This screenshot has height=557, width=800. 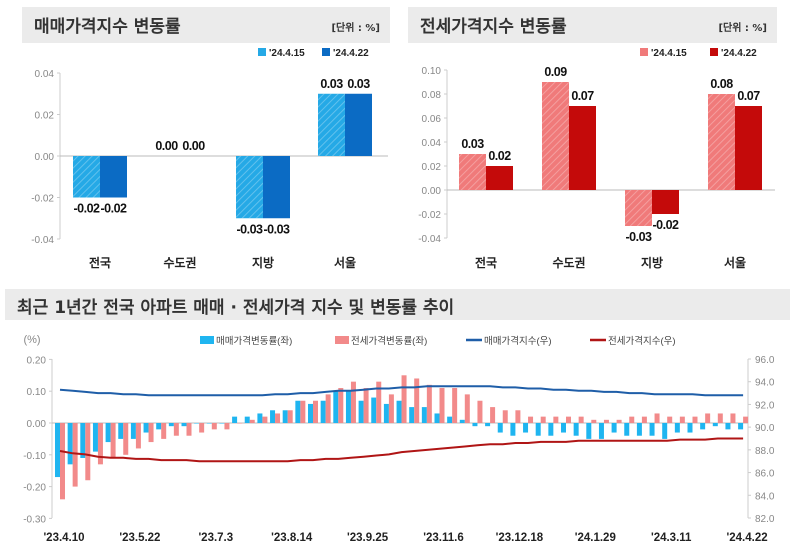 What do you see at coordinates (37, 392) in the screenshot?
I see `left-tick-label: 0.10` at bounding box center [37, 392].